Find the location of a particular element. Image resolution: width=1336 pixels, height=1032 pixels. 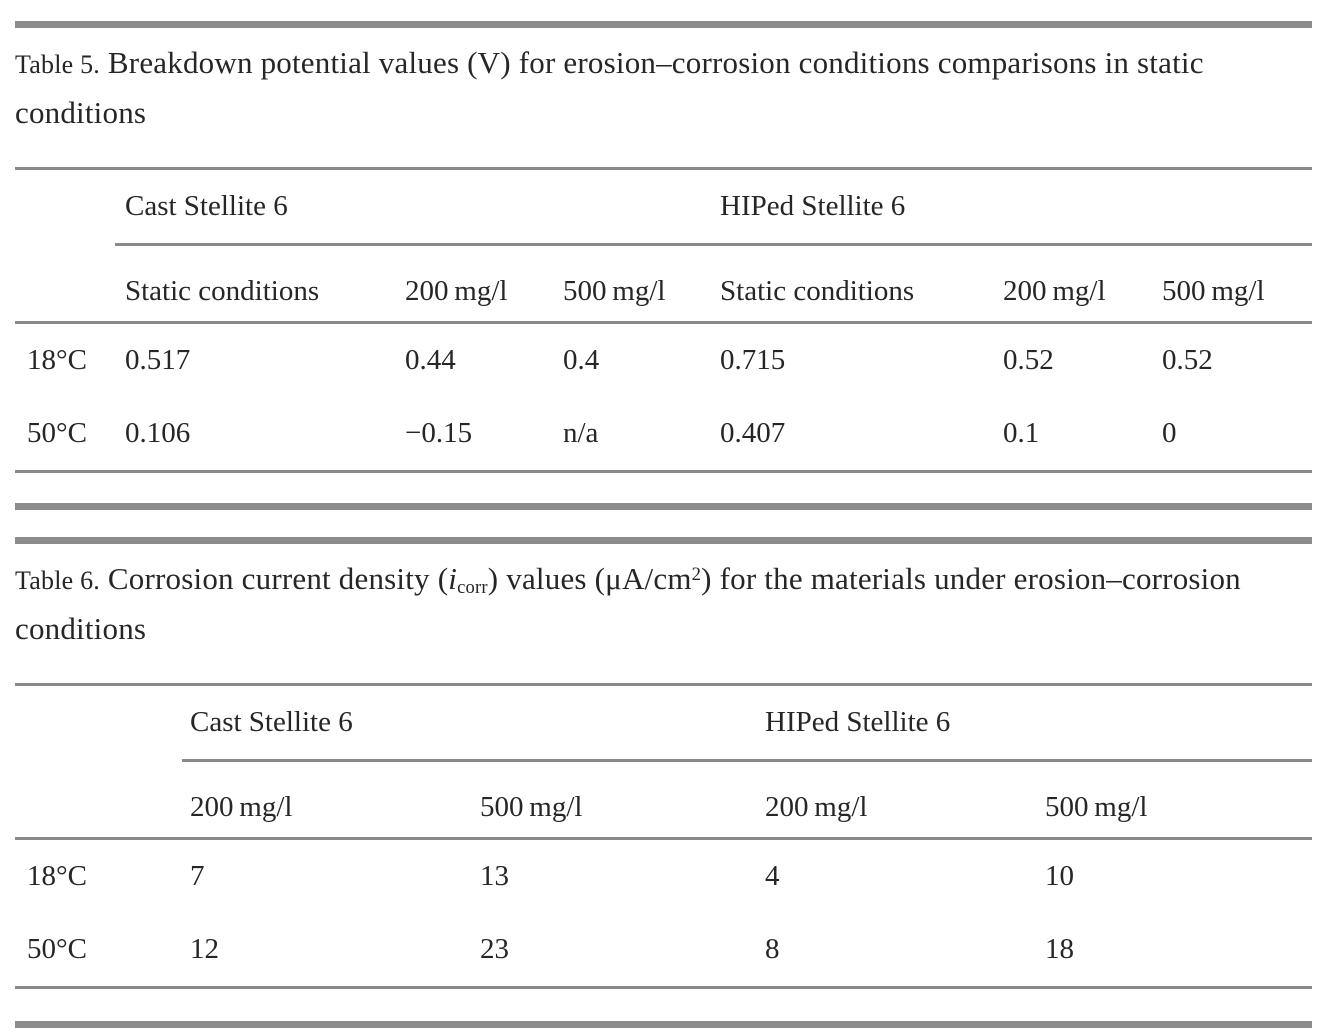

table6-label: Table 6. is located at coordinates (57, 580).